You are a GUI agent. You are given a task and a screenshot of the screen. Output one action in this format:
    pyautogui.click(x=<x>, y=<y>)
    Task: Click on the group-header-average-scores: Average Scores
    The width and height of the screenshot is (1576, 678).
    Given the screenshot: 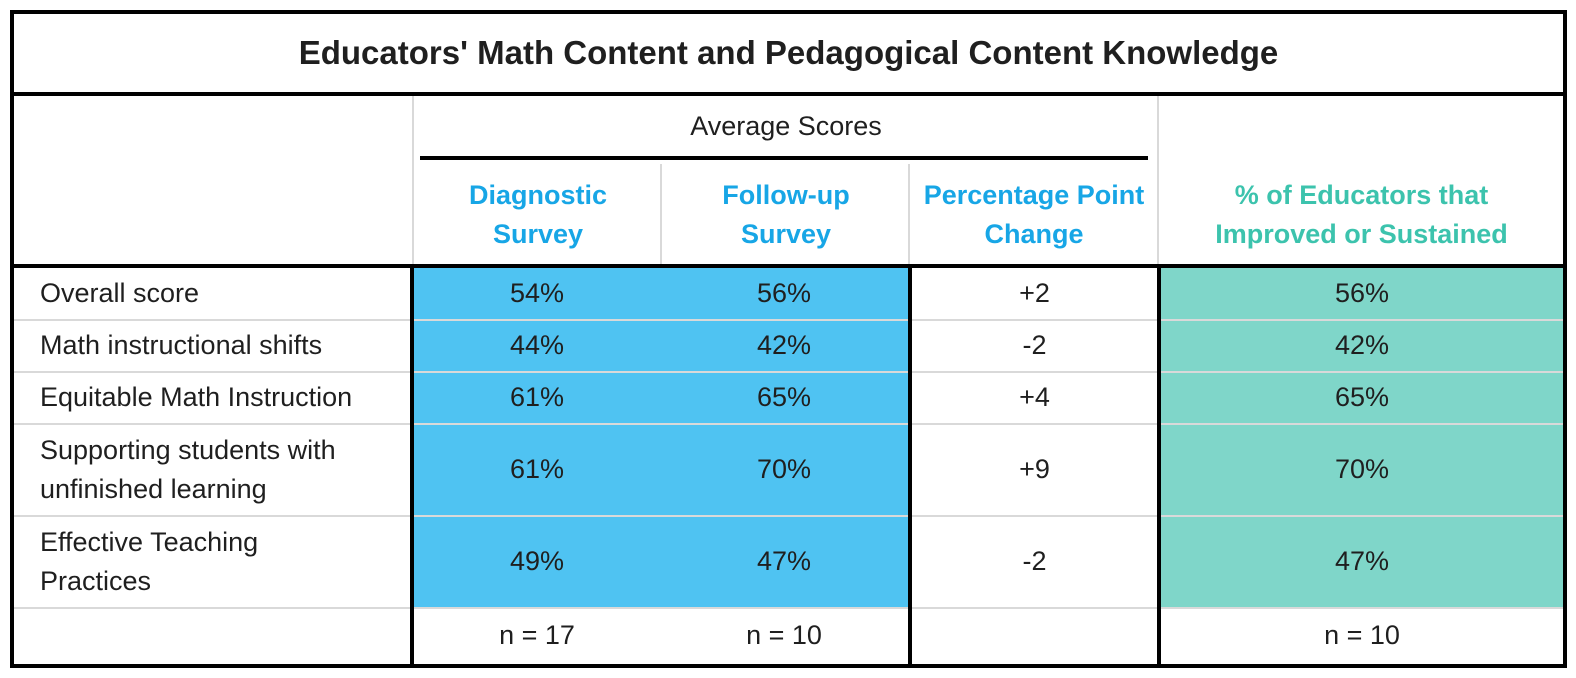 What is the action you would take?
    pyautogui.click(x=786, y=126)
    